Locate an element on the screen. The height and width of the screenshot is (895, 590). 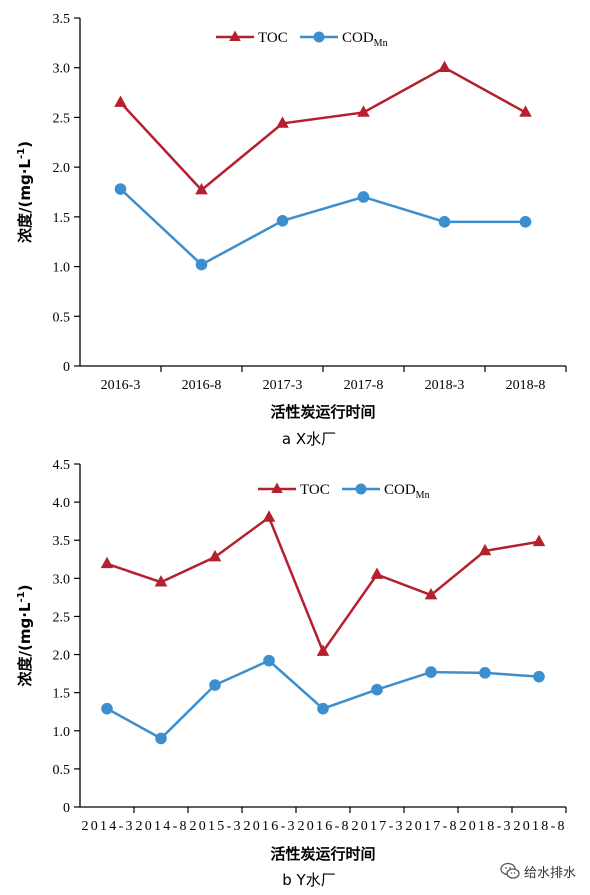
x-tick-label: 2015-3 is located at coordinates (215, 826).